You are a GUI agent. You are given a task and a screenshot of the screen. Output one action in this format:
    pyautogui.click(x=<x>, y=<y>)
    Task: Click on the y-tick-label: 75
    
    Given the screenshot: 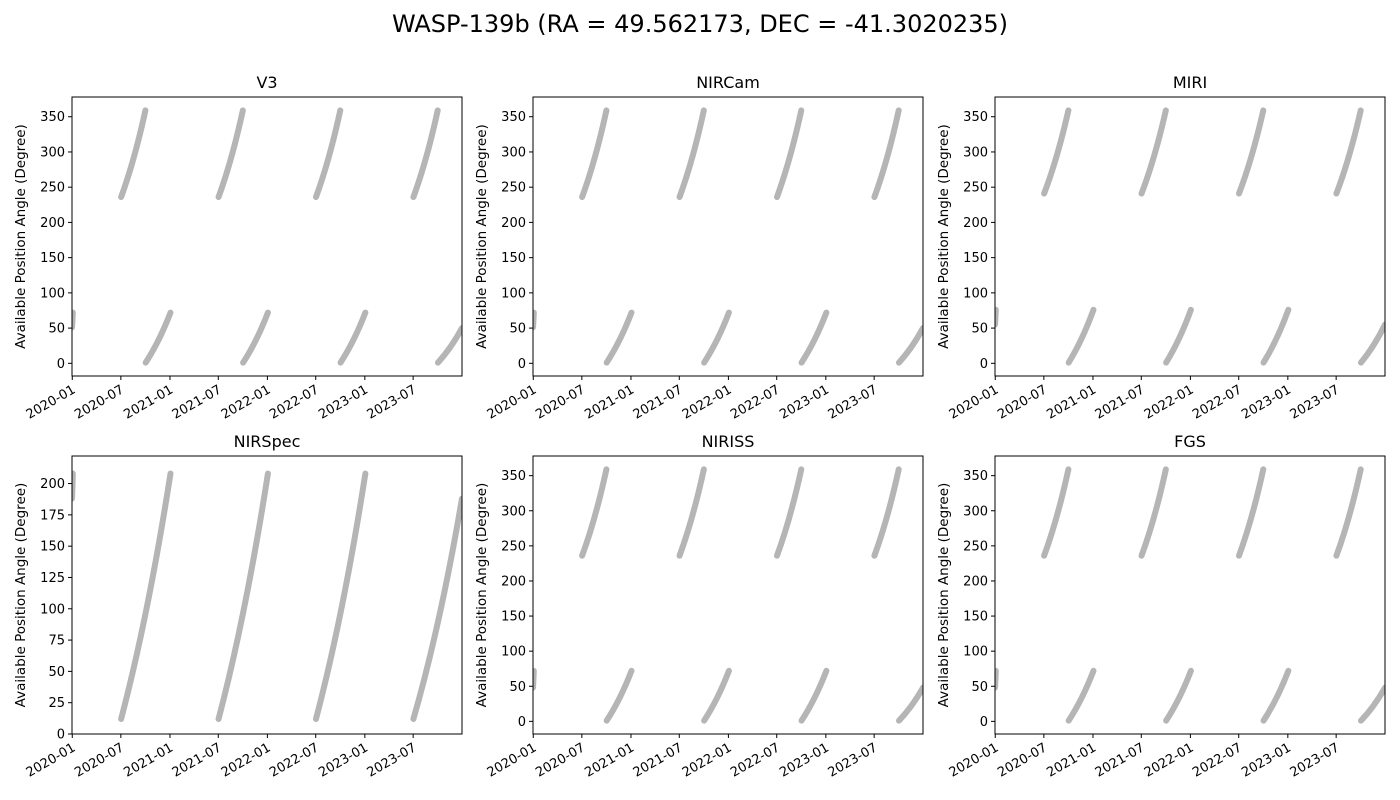 What is the action you would take?
    pyautogui.click(x=56, y=641)
    